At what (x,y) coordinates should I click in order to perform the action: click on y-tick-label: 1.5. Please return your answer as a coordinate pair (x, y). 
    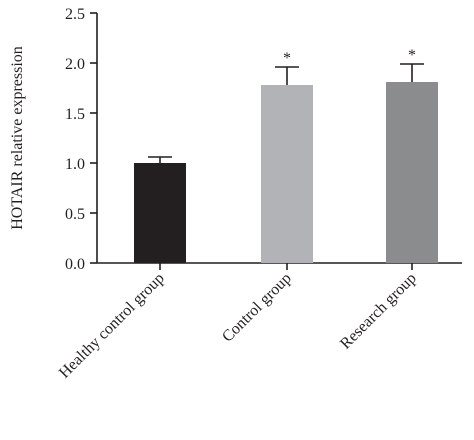
    Looking at the image, I should click on (75, 114).